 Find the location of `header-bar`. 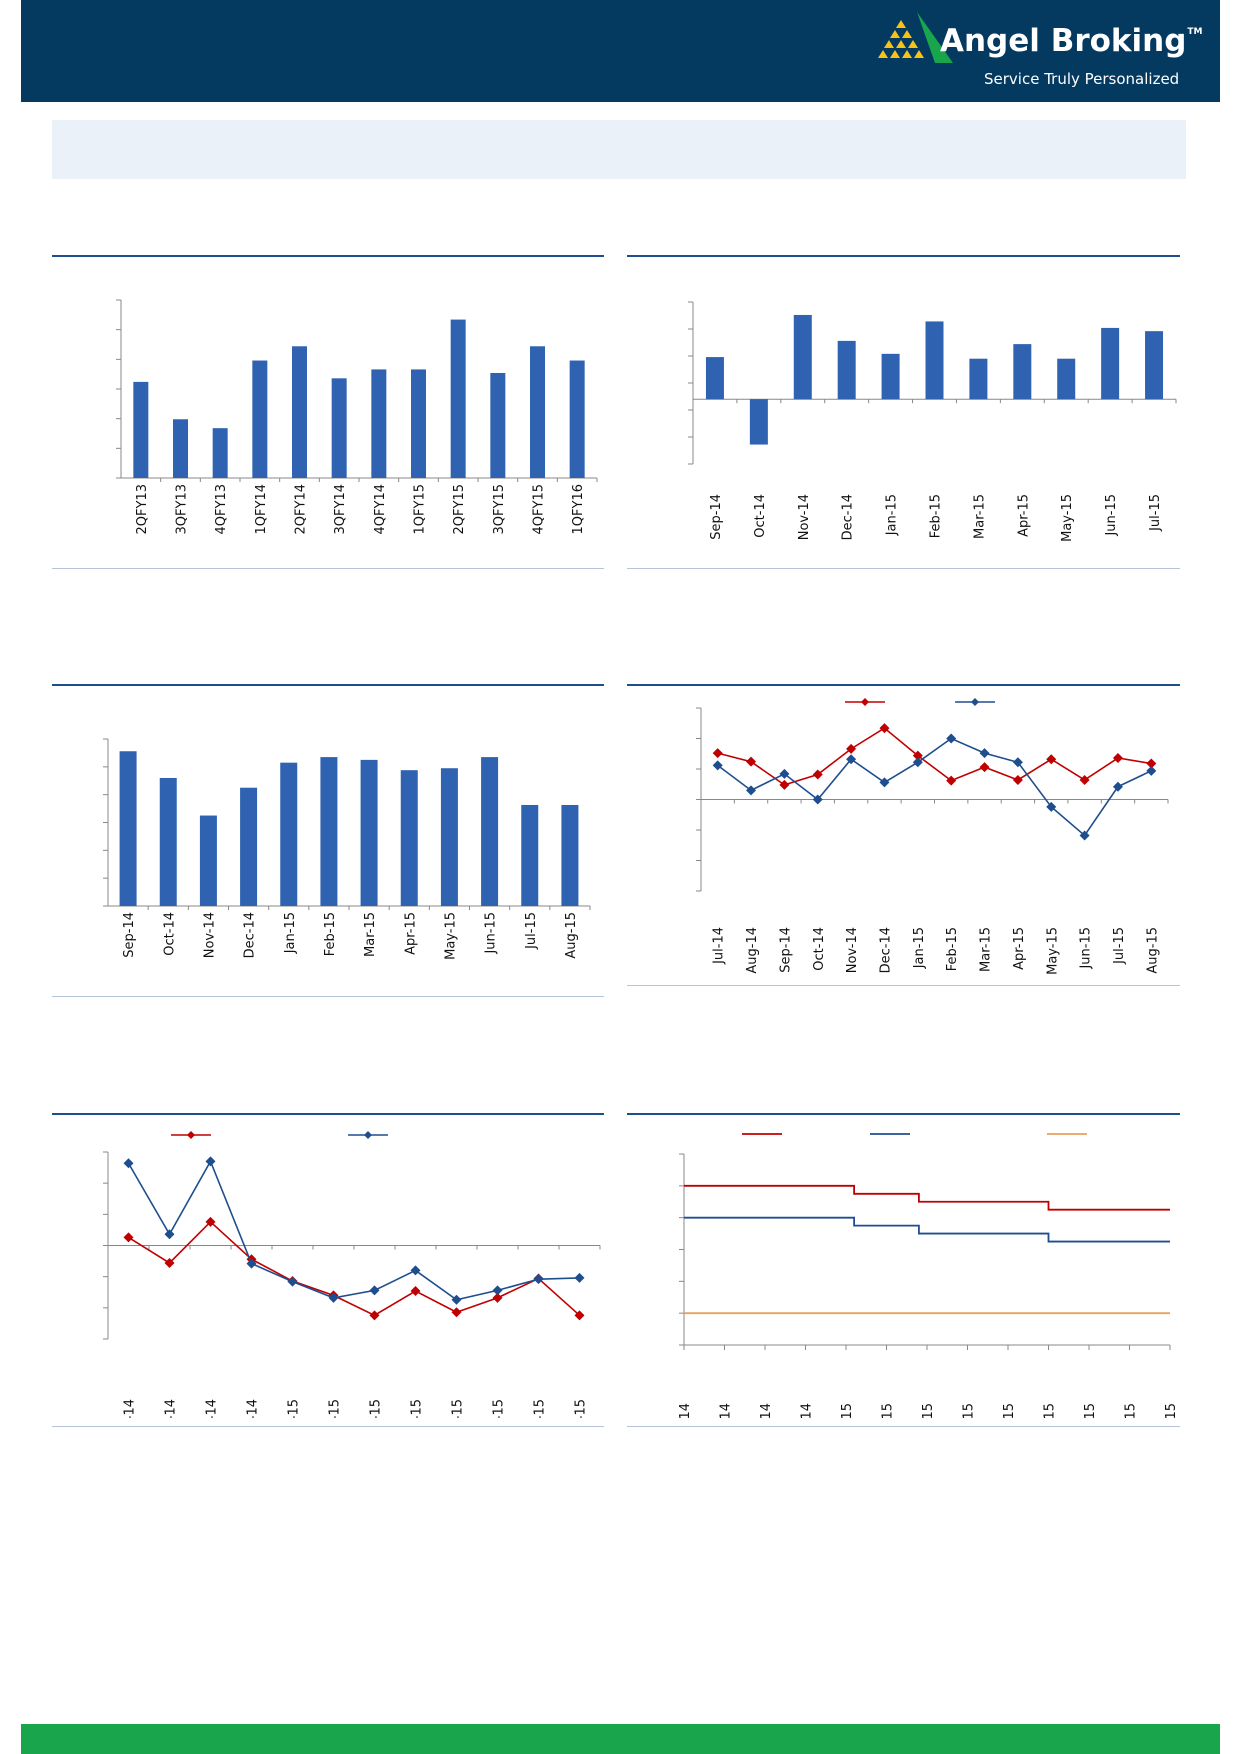

header-bar is located at coordinates (620, 51).